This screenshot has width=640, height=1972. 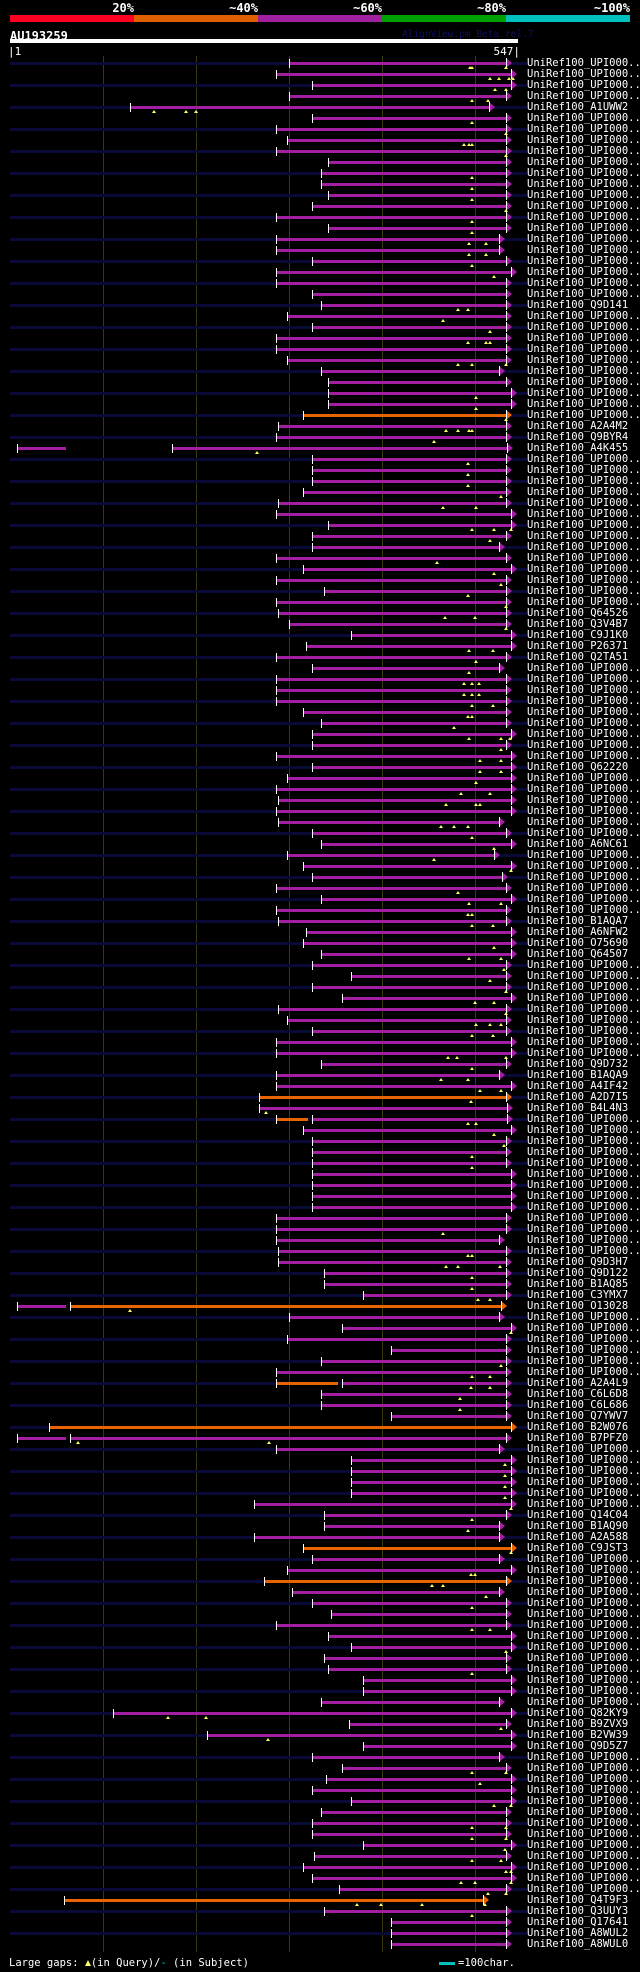 What do you see at coordinates (578, 1933) in the screenshot?
I see `subject-label: UniRef100_A8WUL2` at bounding box center [578, 1933].